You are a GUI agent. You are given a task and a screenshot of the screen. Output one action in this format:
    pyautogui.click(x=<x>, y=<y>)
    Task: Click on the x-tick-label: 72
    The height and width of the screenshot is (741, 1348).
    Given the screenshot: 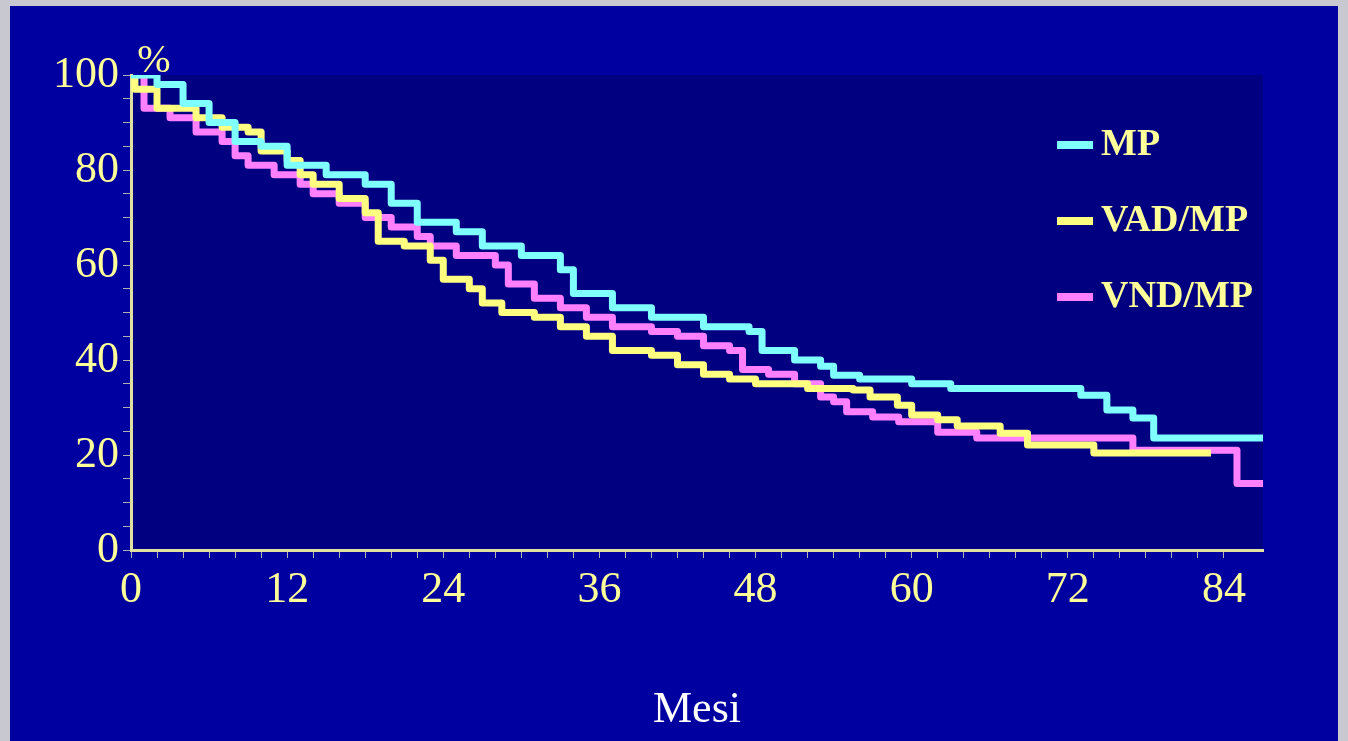 What is the action you would take?
    pyautogui.click(x=1067, y=587)
    